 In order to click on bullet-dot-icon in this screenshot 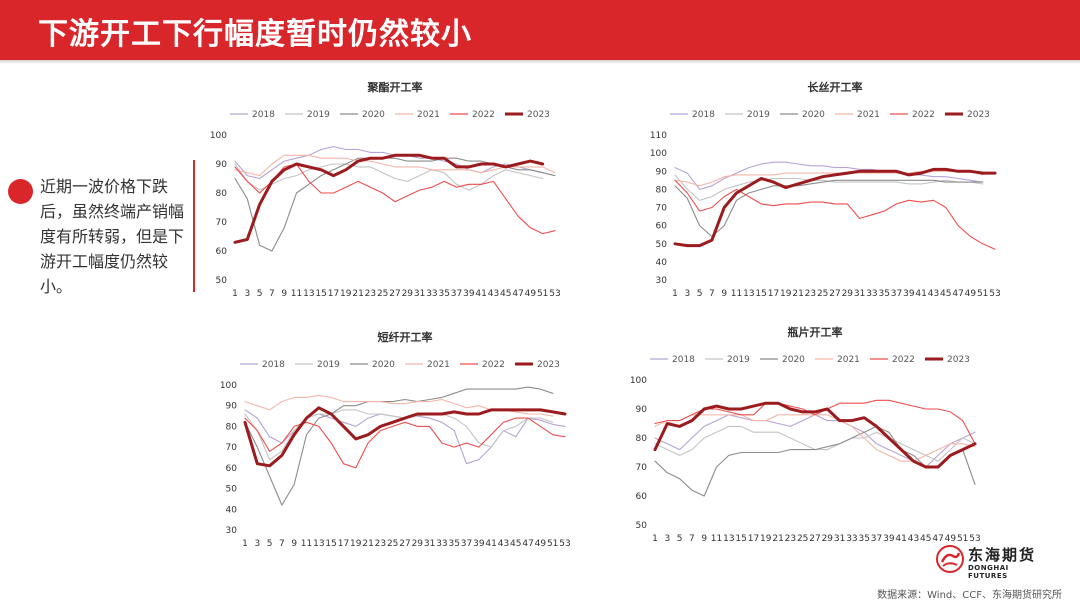, I will do `click(20, 191)`.